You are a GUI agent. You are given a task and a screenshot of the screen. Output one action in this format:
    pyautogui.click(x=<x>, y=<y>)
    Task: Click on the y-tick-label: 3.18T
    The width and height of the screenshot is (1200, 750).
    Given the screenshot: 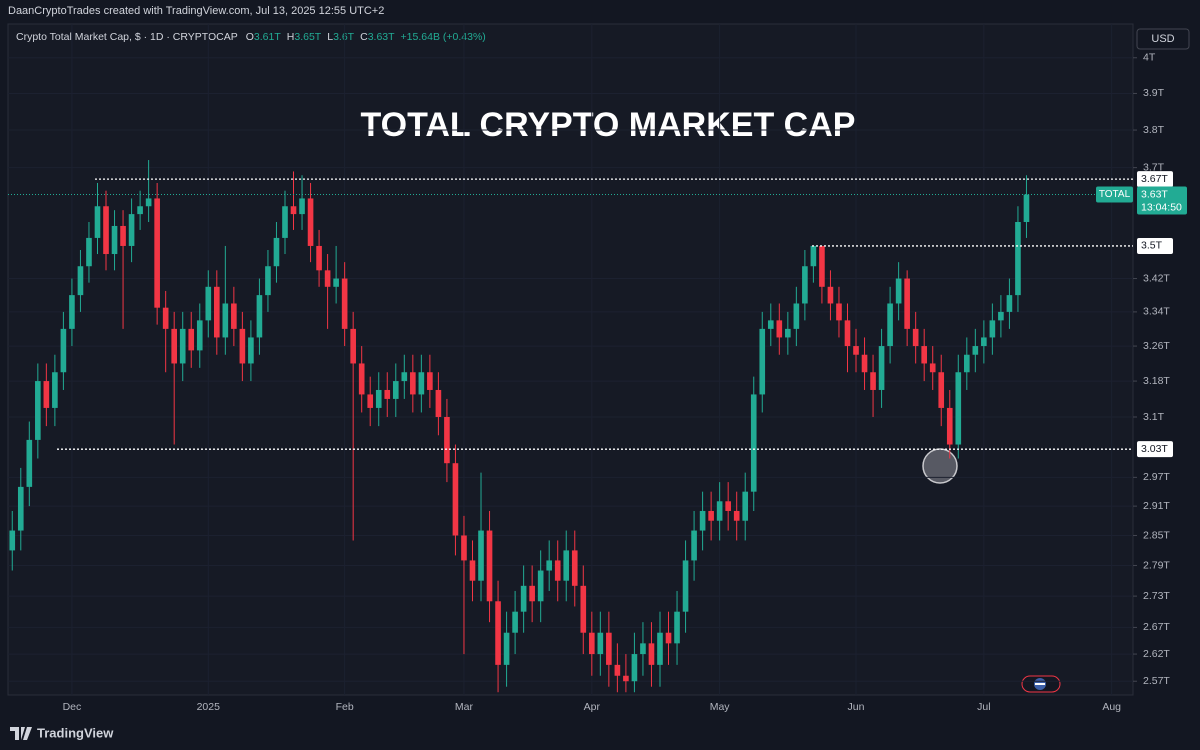 What is the action you would take?
    pyautogui.click(x=1156, y=381)
    